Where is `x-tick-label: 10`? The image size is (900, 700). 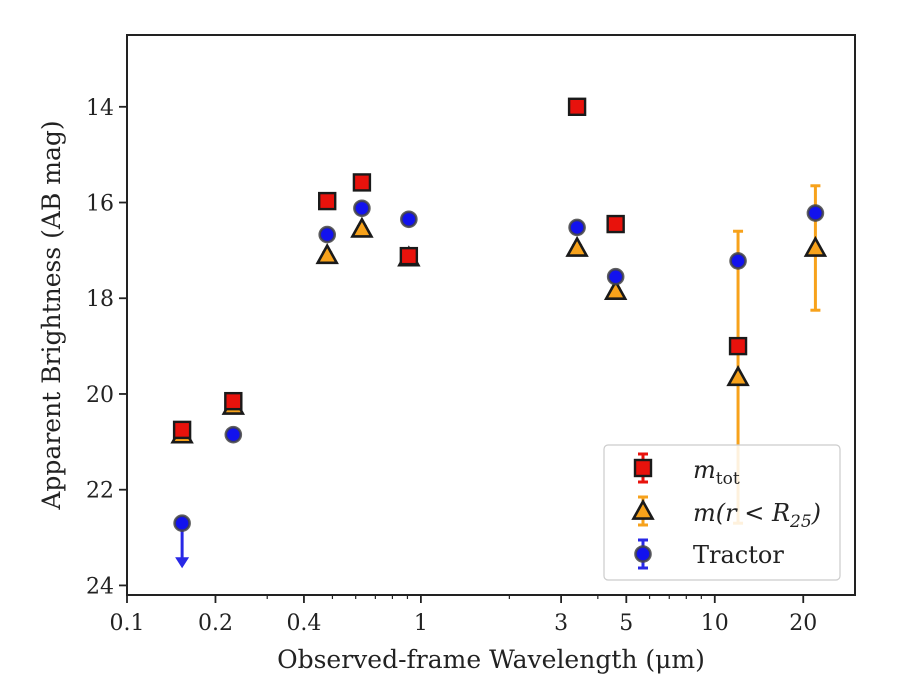
x-tick-label: 10 is located at coordinates (715, 623).